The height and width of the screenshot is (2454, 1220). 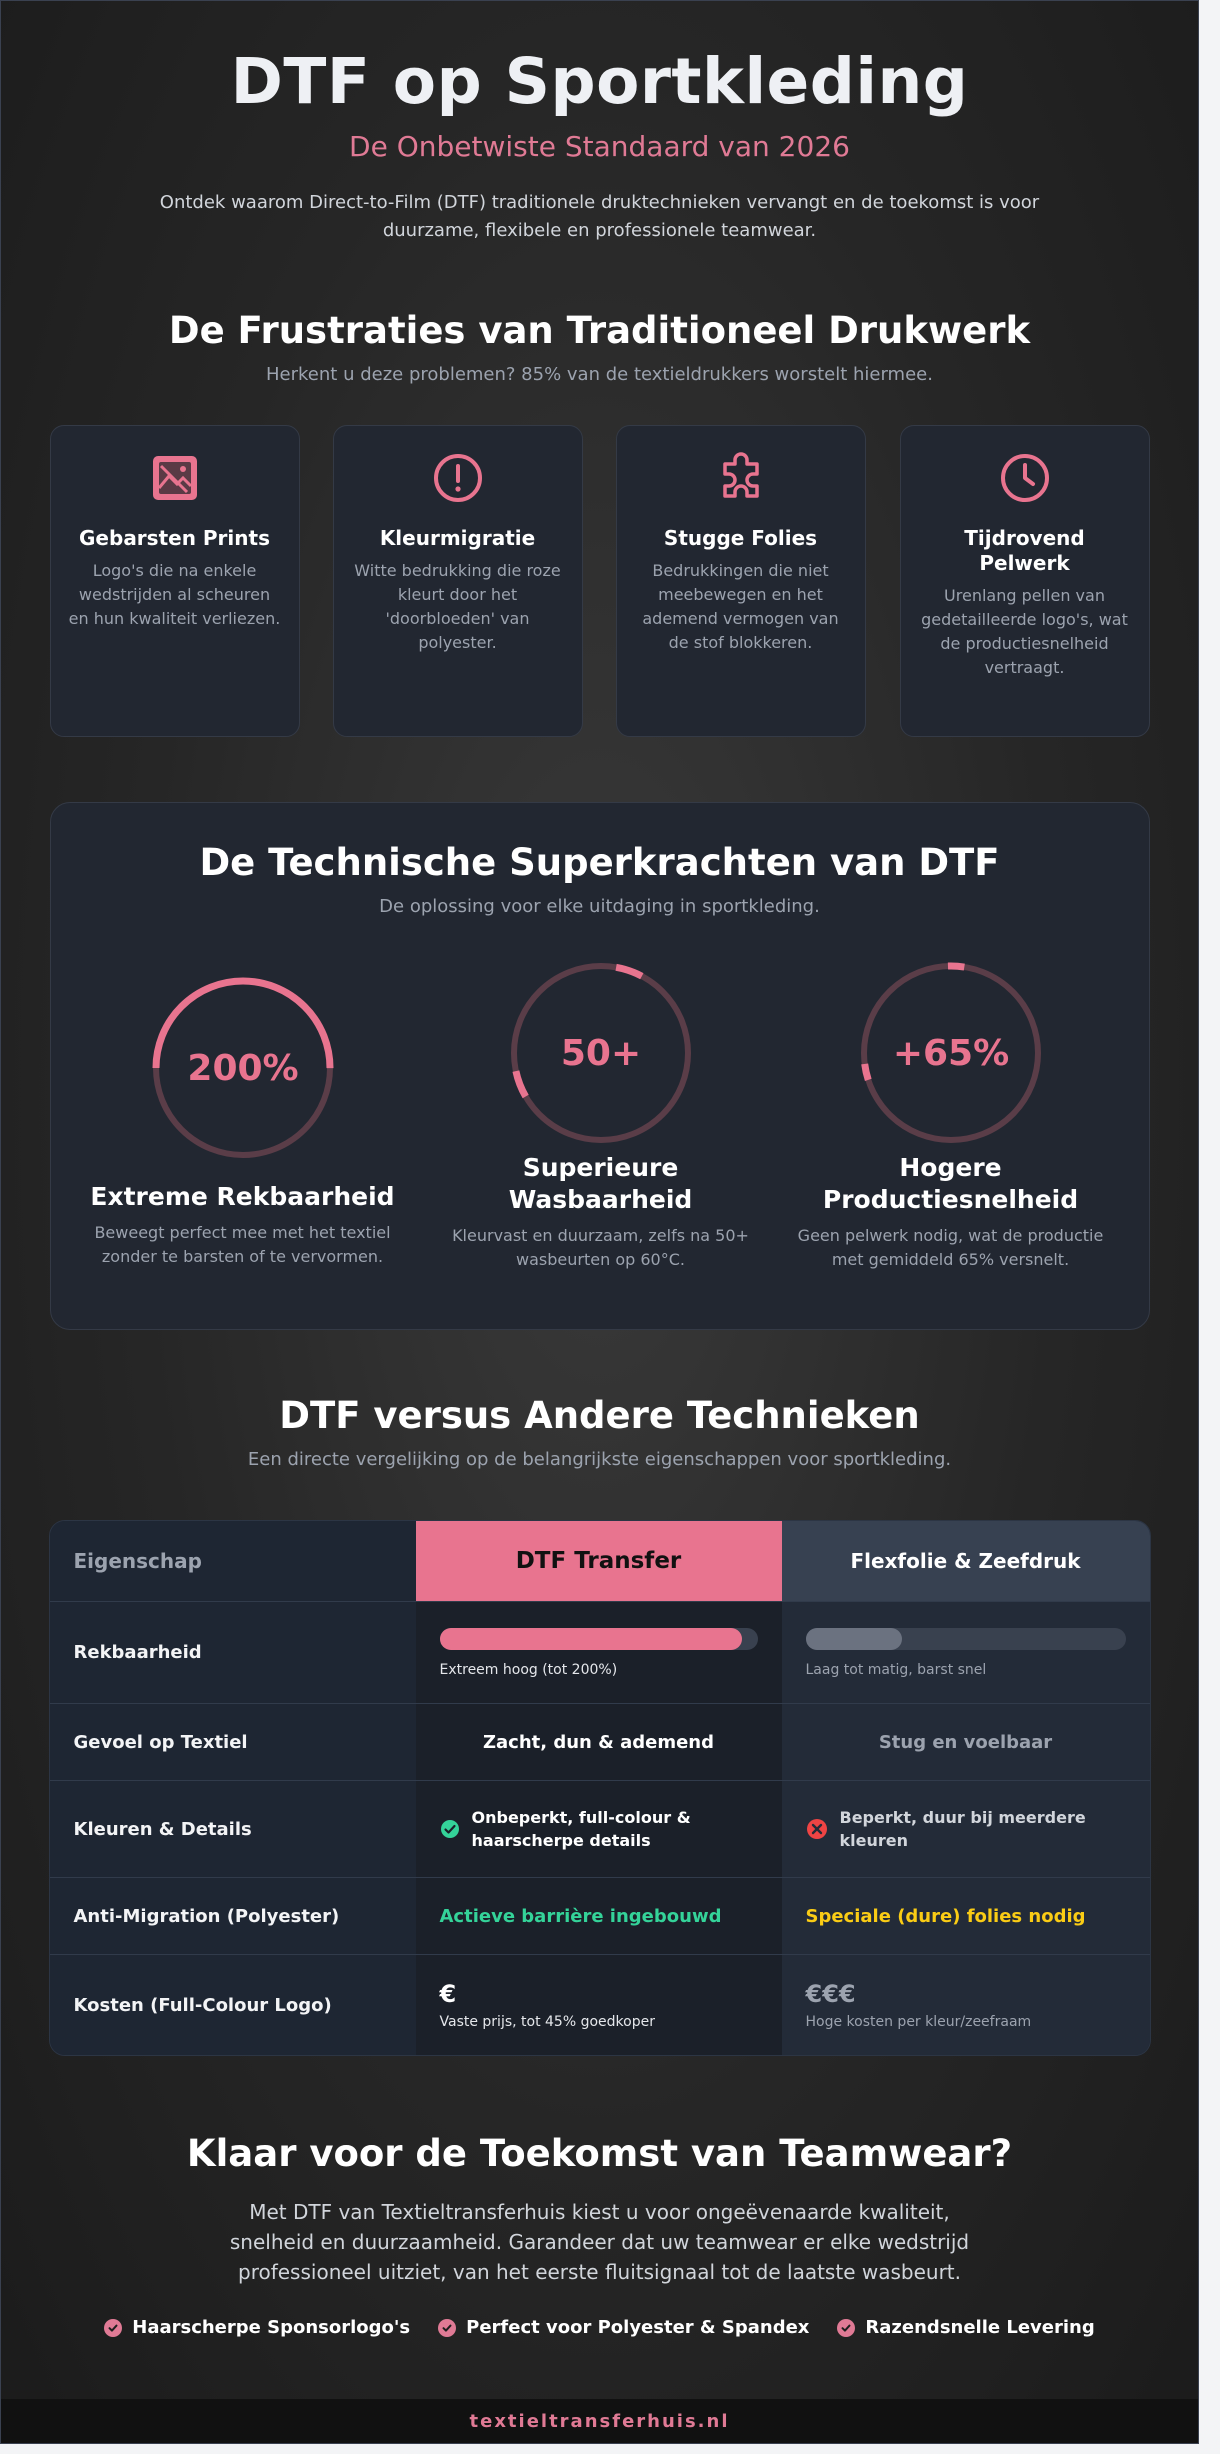 What do you see at coordinates (600, 1183) in the screenshot?
I see `gauge-title: Superieure Wasbaarheid` at bounding box center [600, 1183].